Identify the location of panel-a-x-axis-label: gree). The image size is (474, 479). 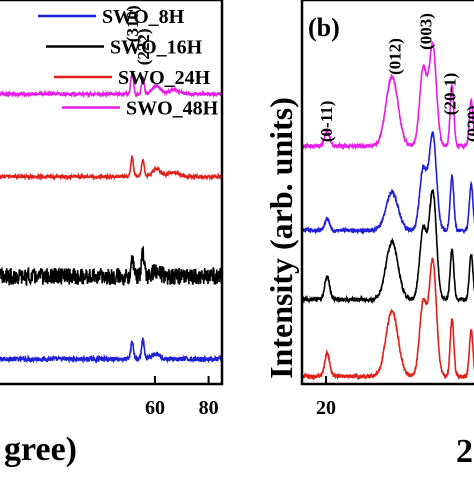
(40, 449).